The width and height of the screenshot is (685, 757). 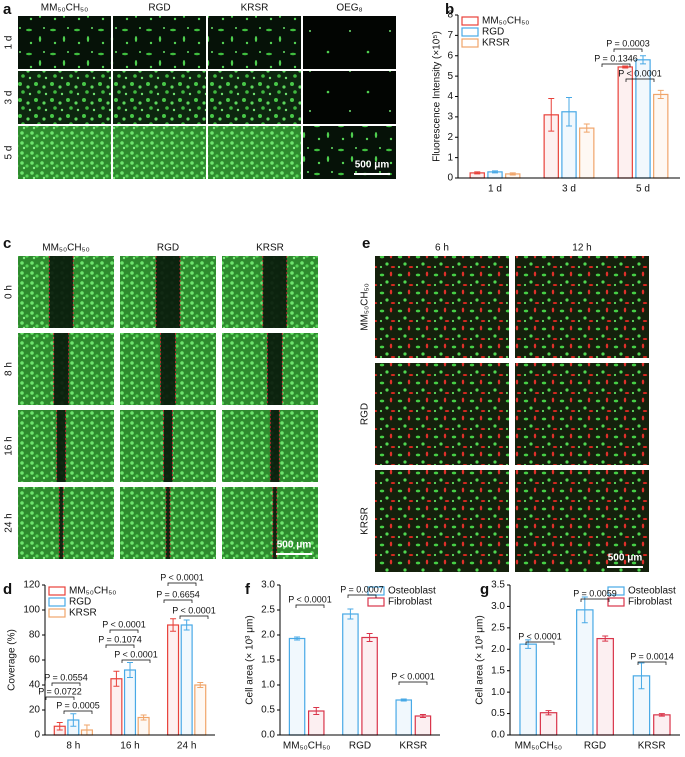 What do you see at coordinates (505, 21) in the screenshot?
I see `legend-label: MM₅₀CH₅₀` at bounding box center [505, 21].